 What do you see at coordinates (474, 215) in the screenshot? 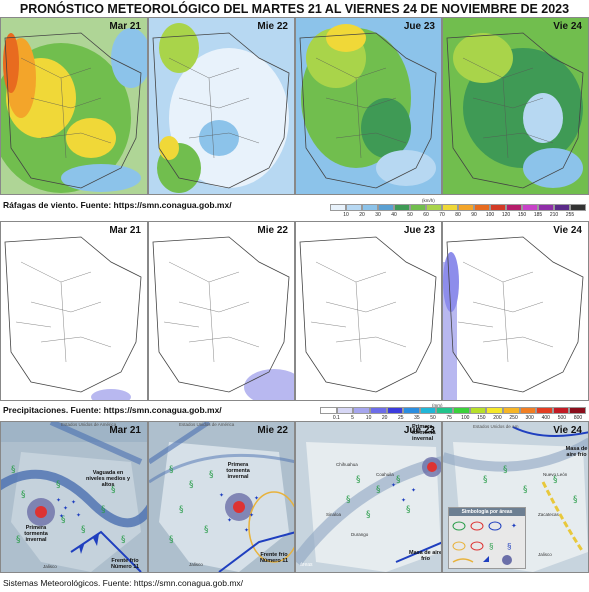
I see `scale-tick-label: 90` at bounding box center [474, 215].